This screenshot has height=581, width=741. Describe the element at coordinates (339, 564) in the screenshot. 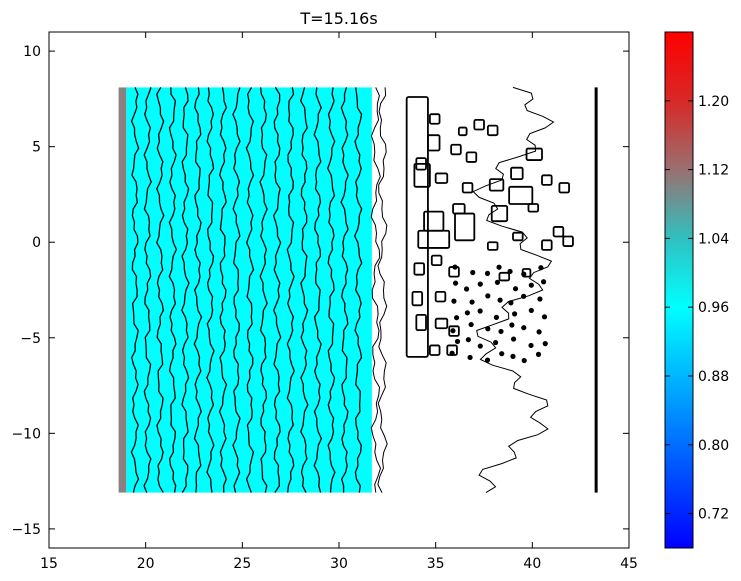

I see `x-tick-label: 30` at that location.